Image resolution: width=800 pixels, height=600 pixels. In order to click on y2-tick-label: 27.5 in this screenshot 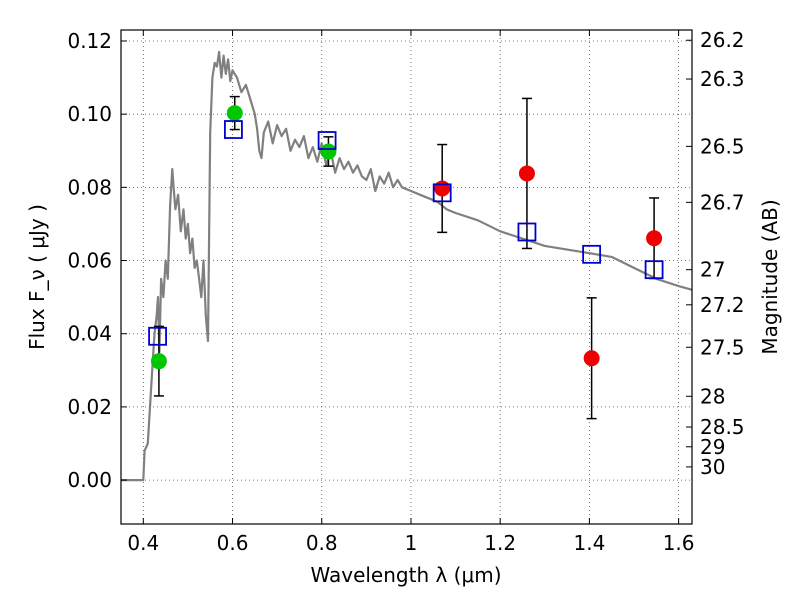, I will do `click(722, 347)`.